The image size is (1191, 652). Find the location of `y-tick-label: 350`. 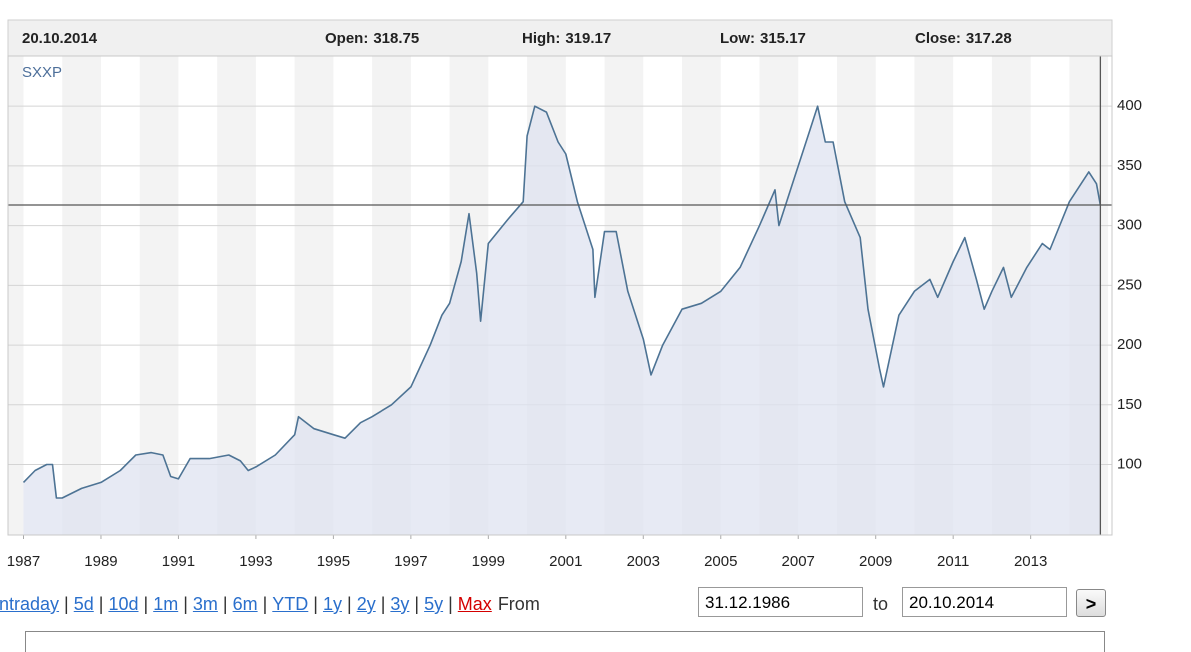

y-tick-label: 350 is located at coordinates (1129, 165).